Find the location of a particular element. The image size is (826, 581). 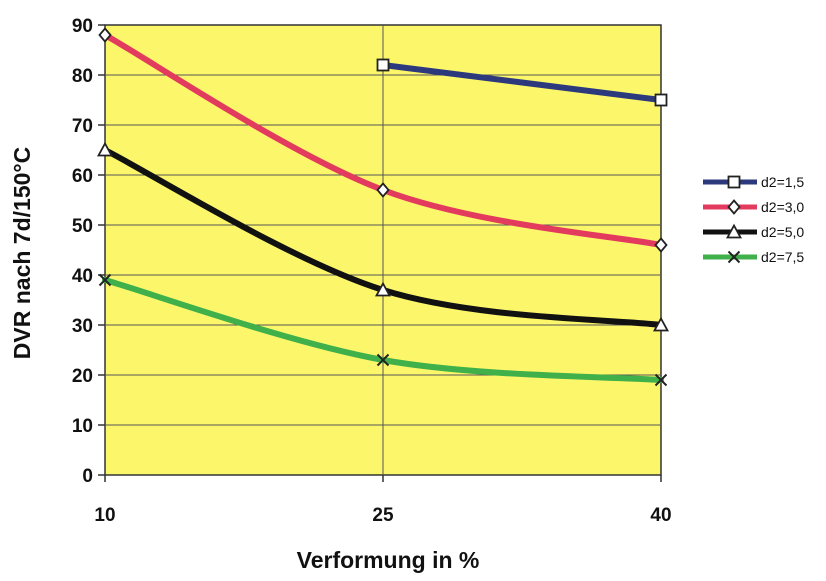

y-tick-label: 80 is located at coordinates (82, 76).